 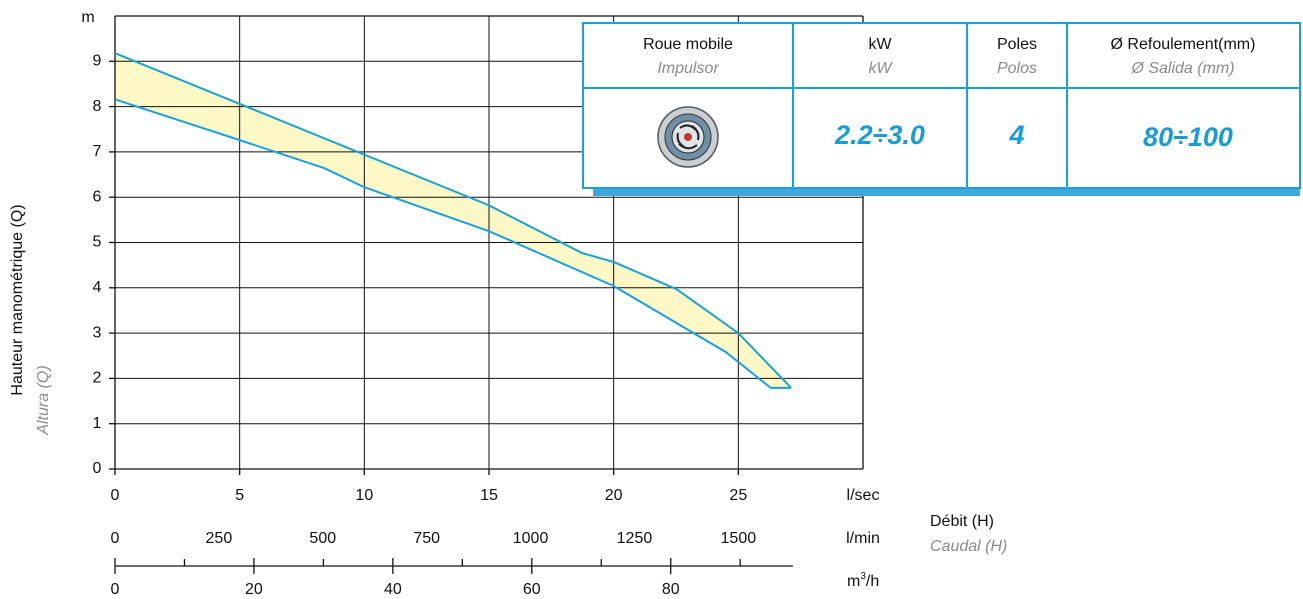 What do you see at coordinates (946, 191) in the screenshot?
I see `table-shadow` at bounding box center [946, 191].